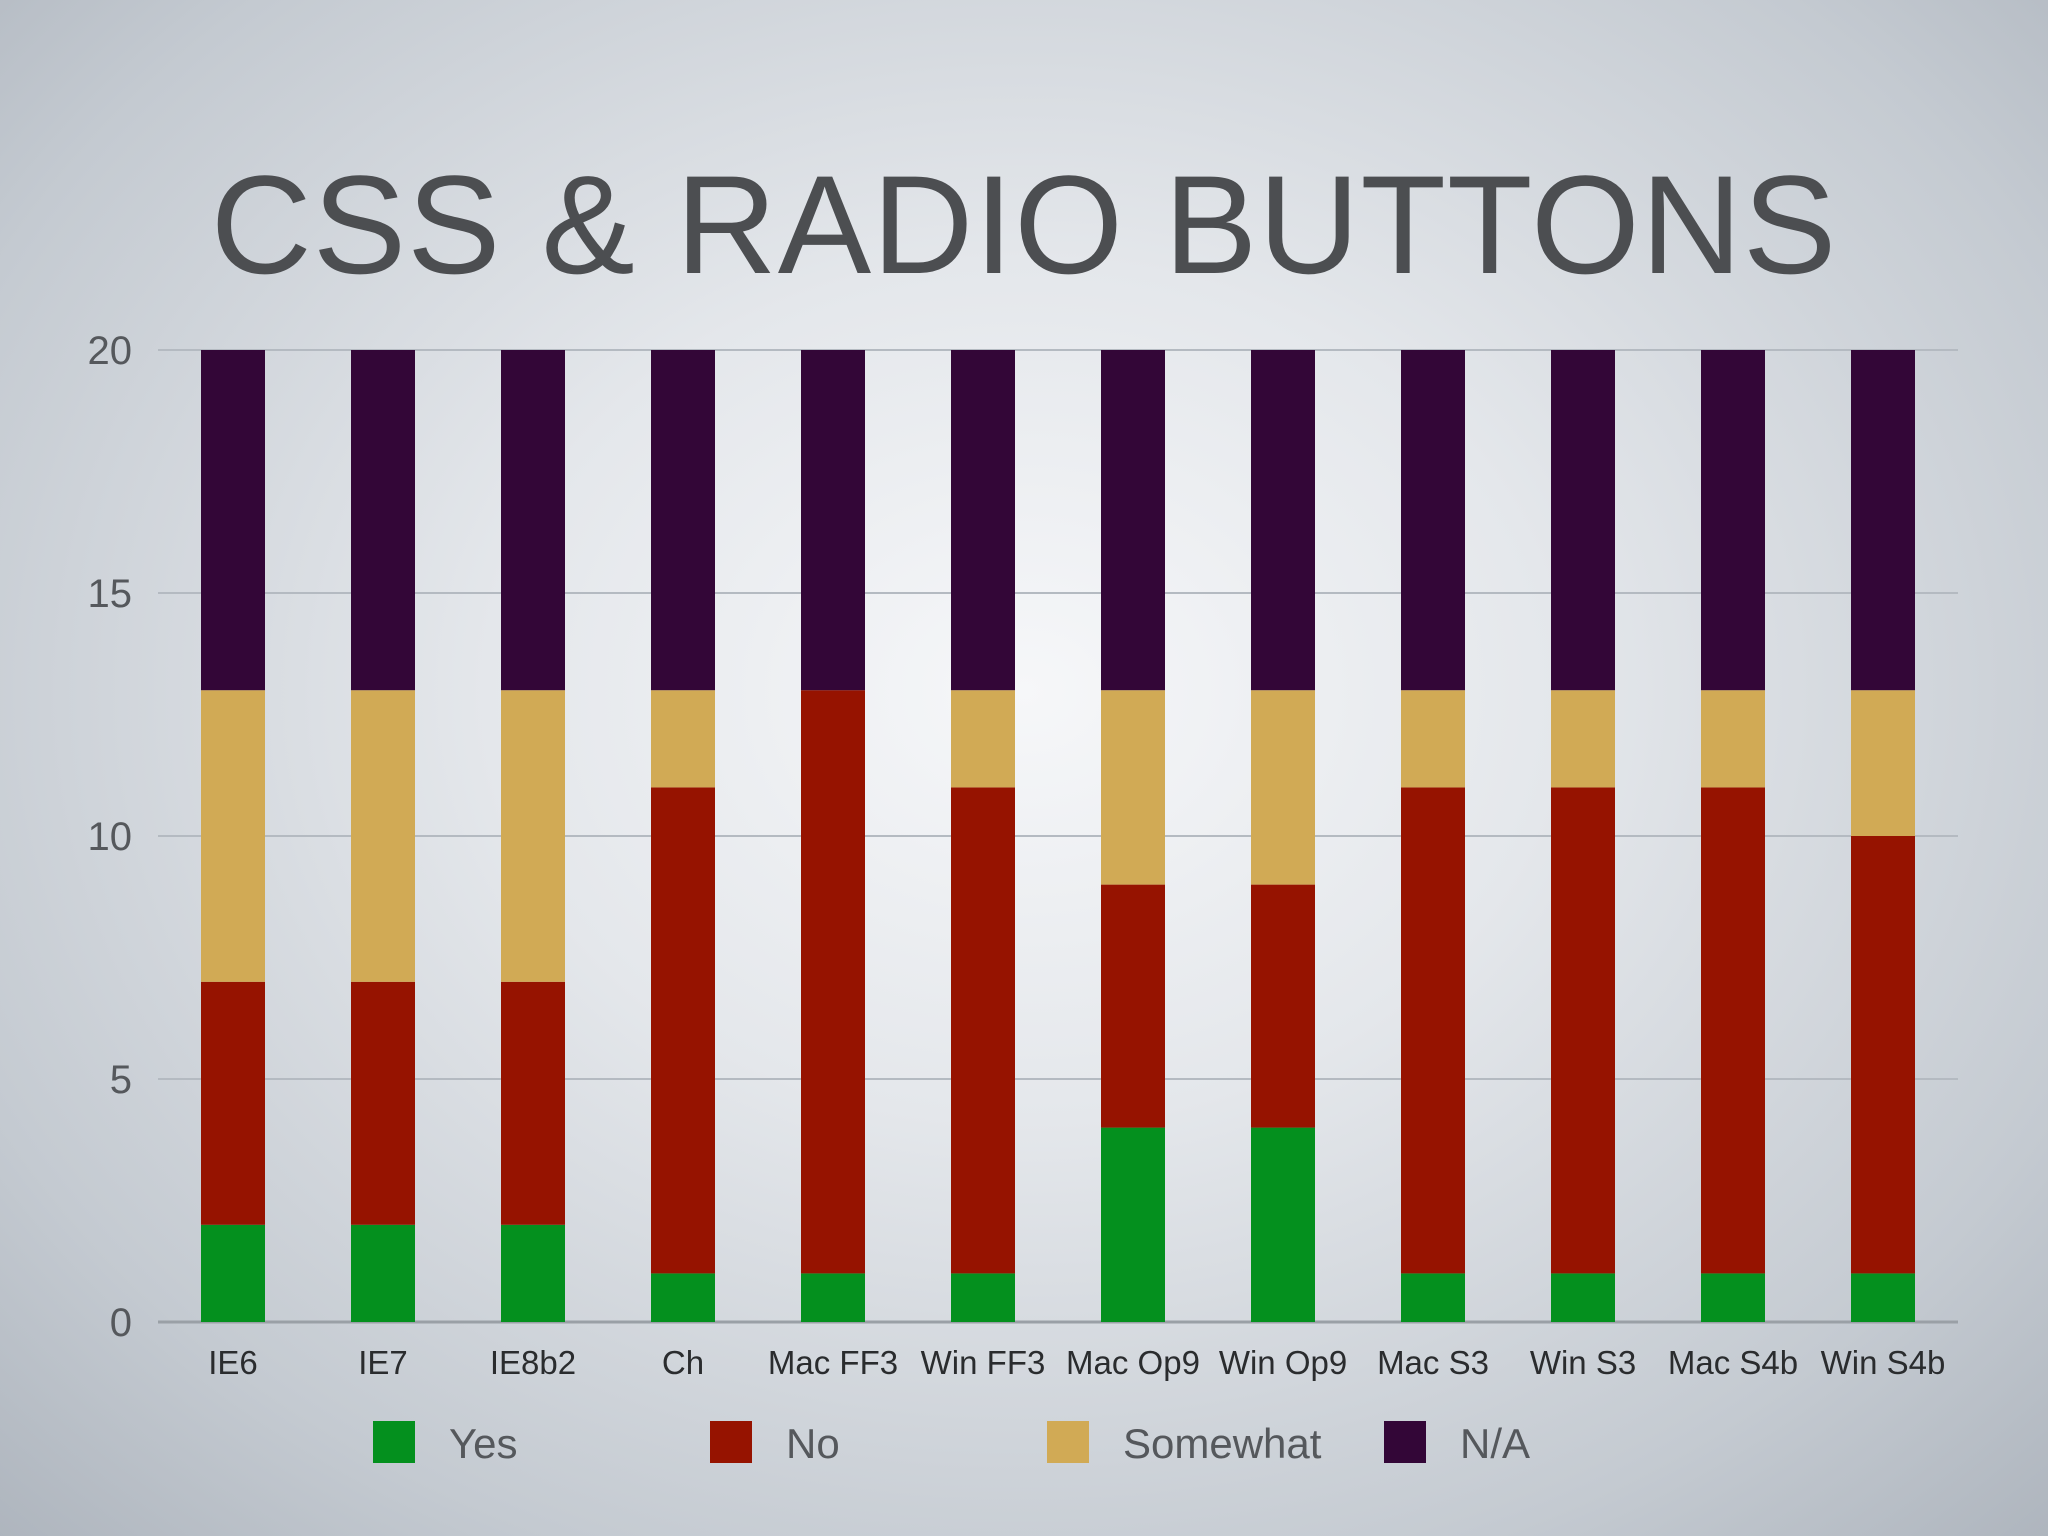 The height and width of the screenshot is (1536, 2048). I want to click on bar-win-s4b-somewhat, so click(1883, 763).